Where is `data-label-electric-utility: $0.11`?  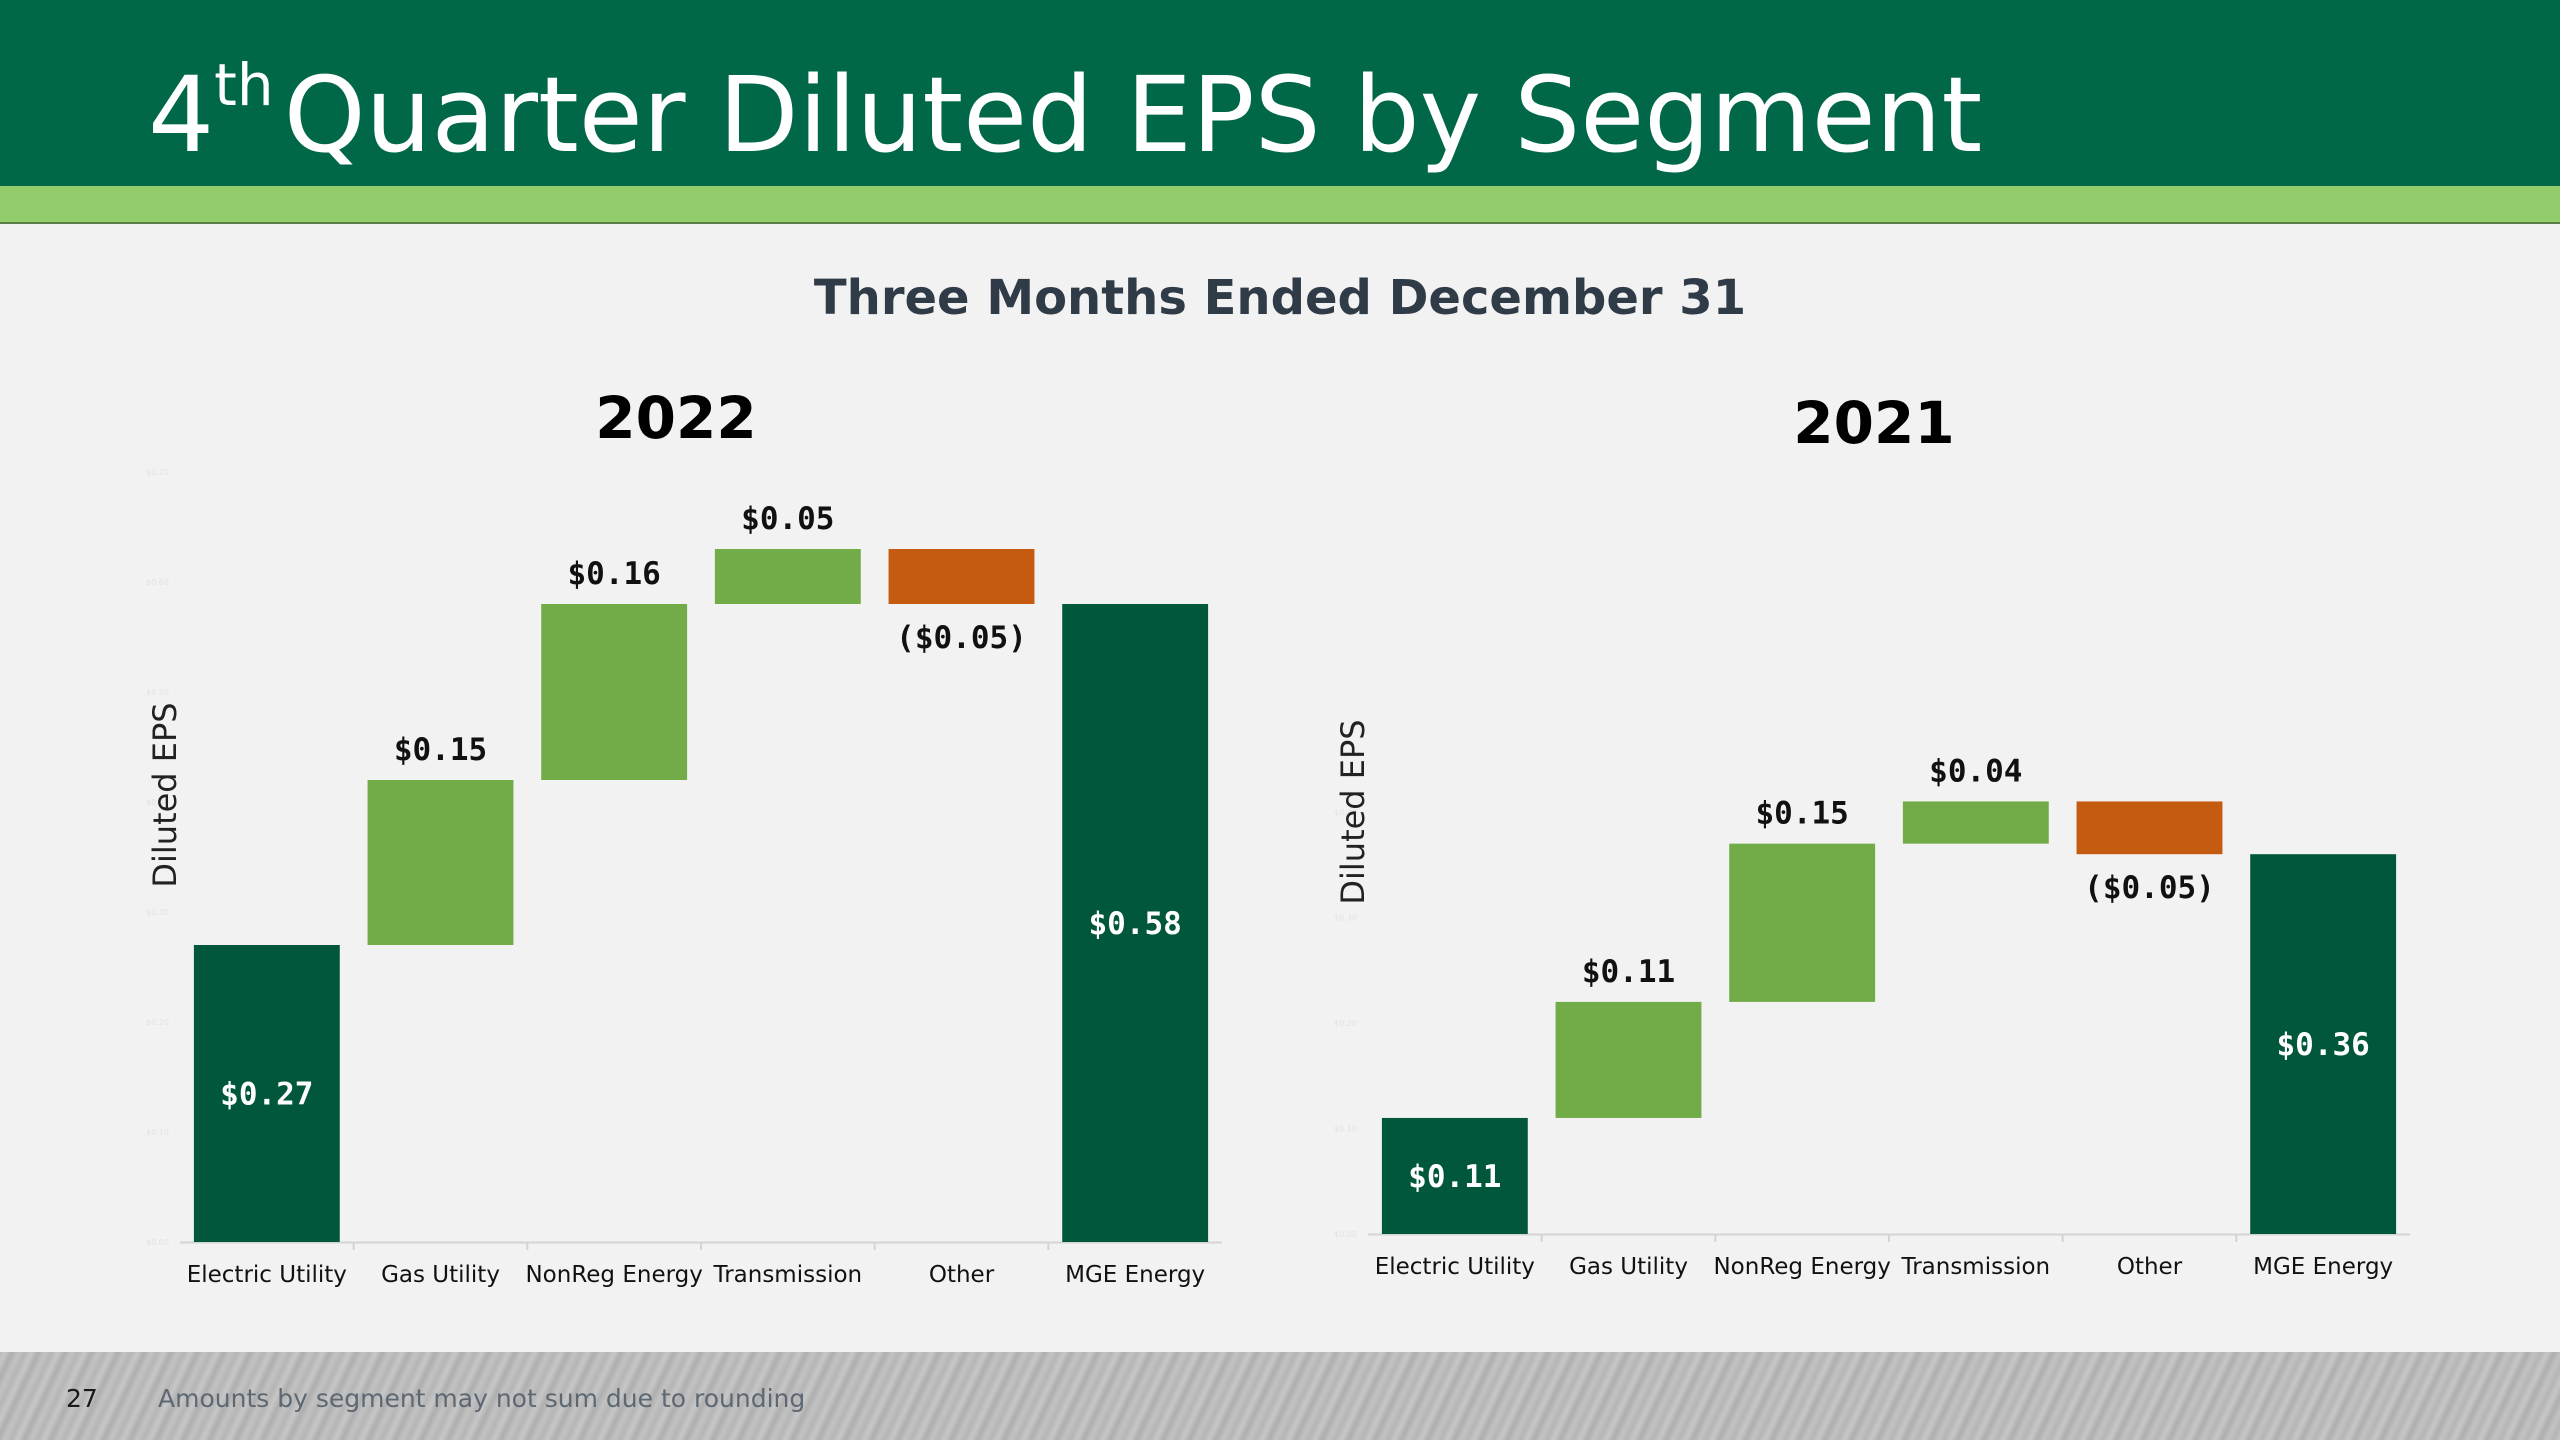 data-label-electric-utility: $0.11 is located at coordinates (1454, 1177).